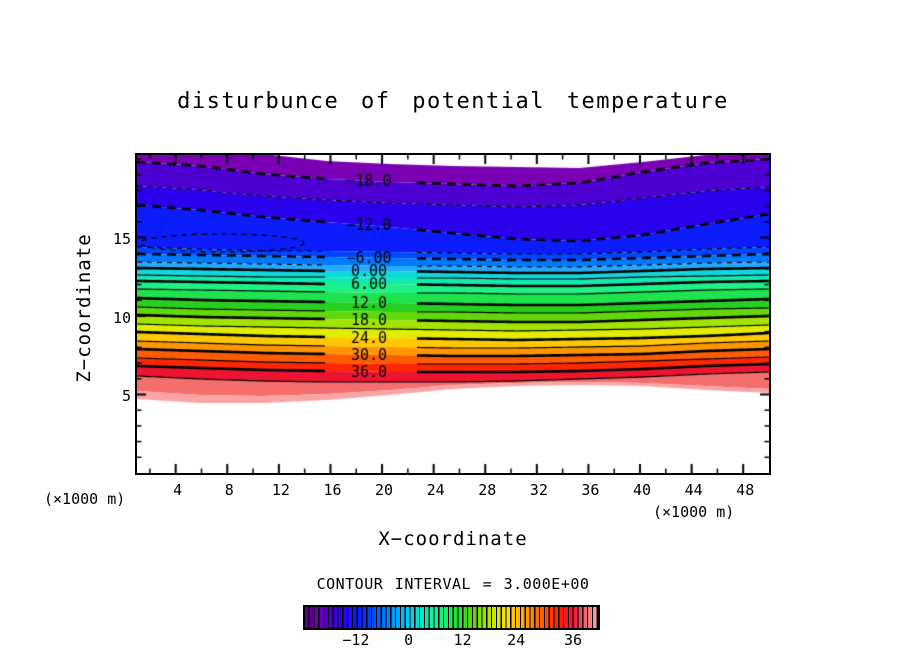 The image size is (904, 654). What do you see at coordinates (642, 490) in the screenshot?
I see `x-tick-label-40: 40` at bounding box center [642, 490].